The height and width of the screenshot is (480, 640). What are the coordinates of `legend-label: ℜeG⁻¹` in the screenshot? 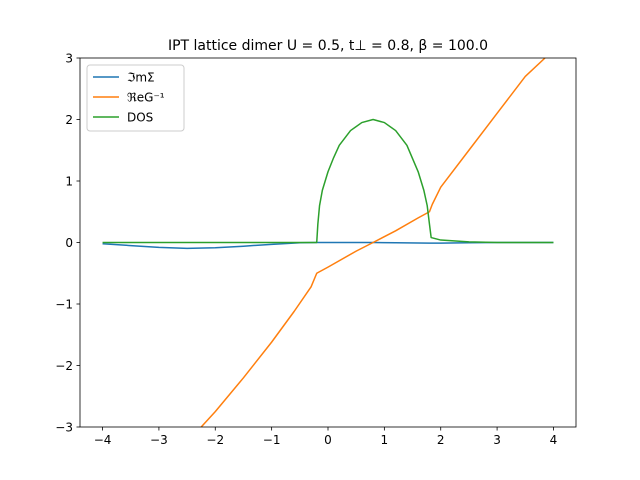 It's located at (146, 98).